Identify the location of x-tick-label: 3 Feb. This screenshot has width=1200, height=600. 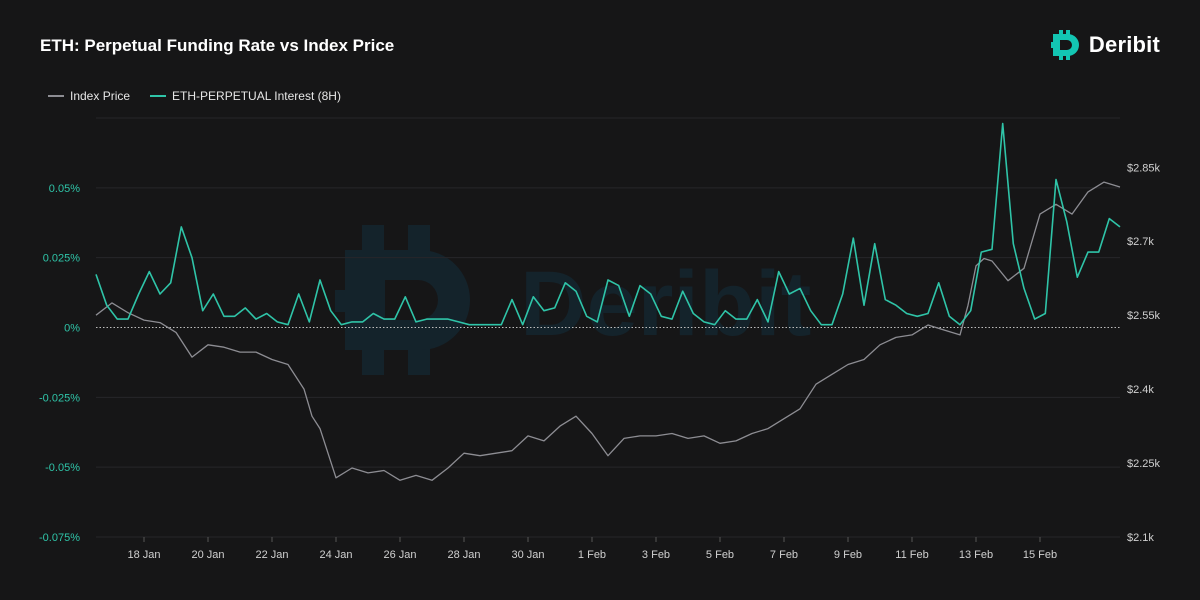
(656, 555).